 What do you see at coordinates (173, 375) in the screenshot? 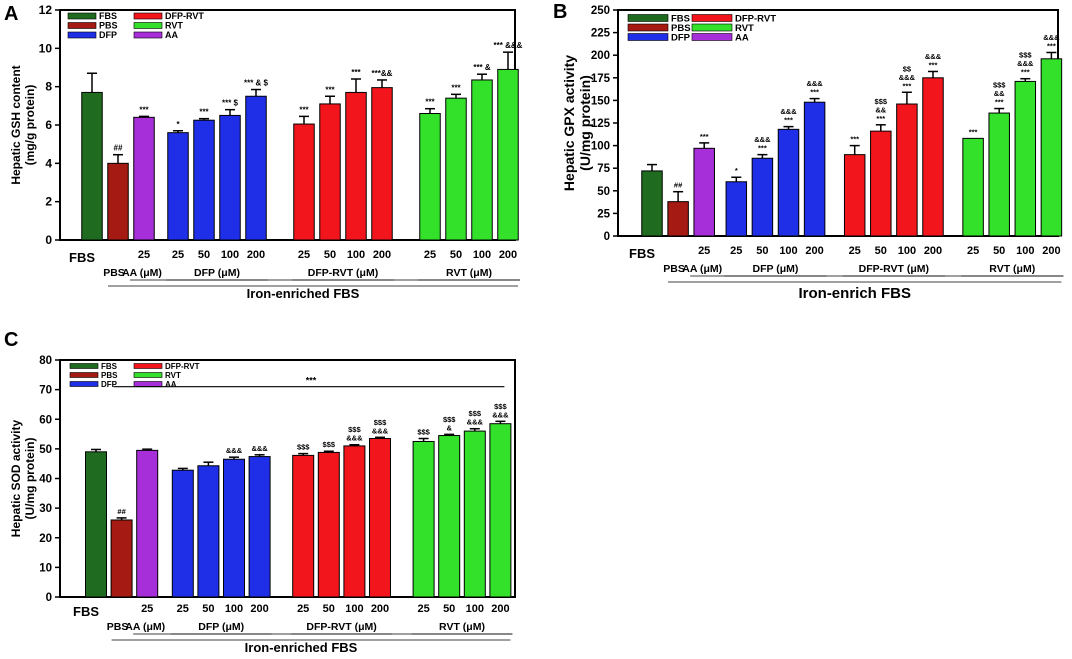
I see `legend-label: RVT` at bounding box center [173, 375].